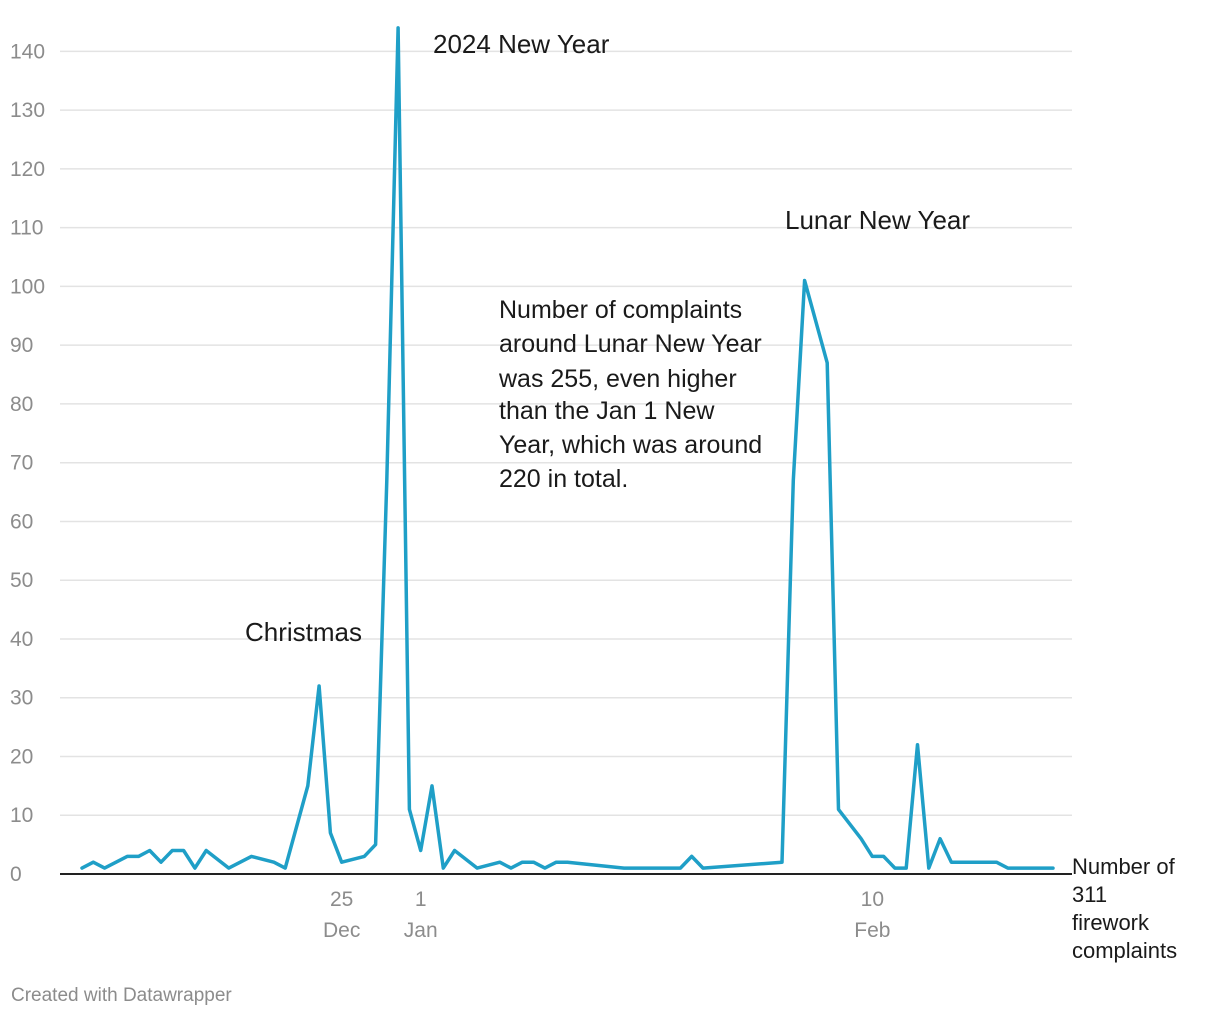 This screenshot has width=1220, height=1020. I want to click on y-tick-label-50: 50, so click(21, 580).